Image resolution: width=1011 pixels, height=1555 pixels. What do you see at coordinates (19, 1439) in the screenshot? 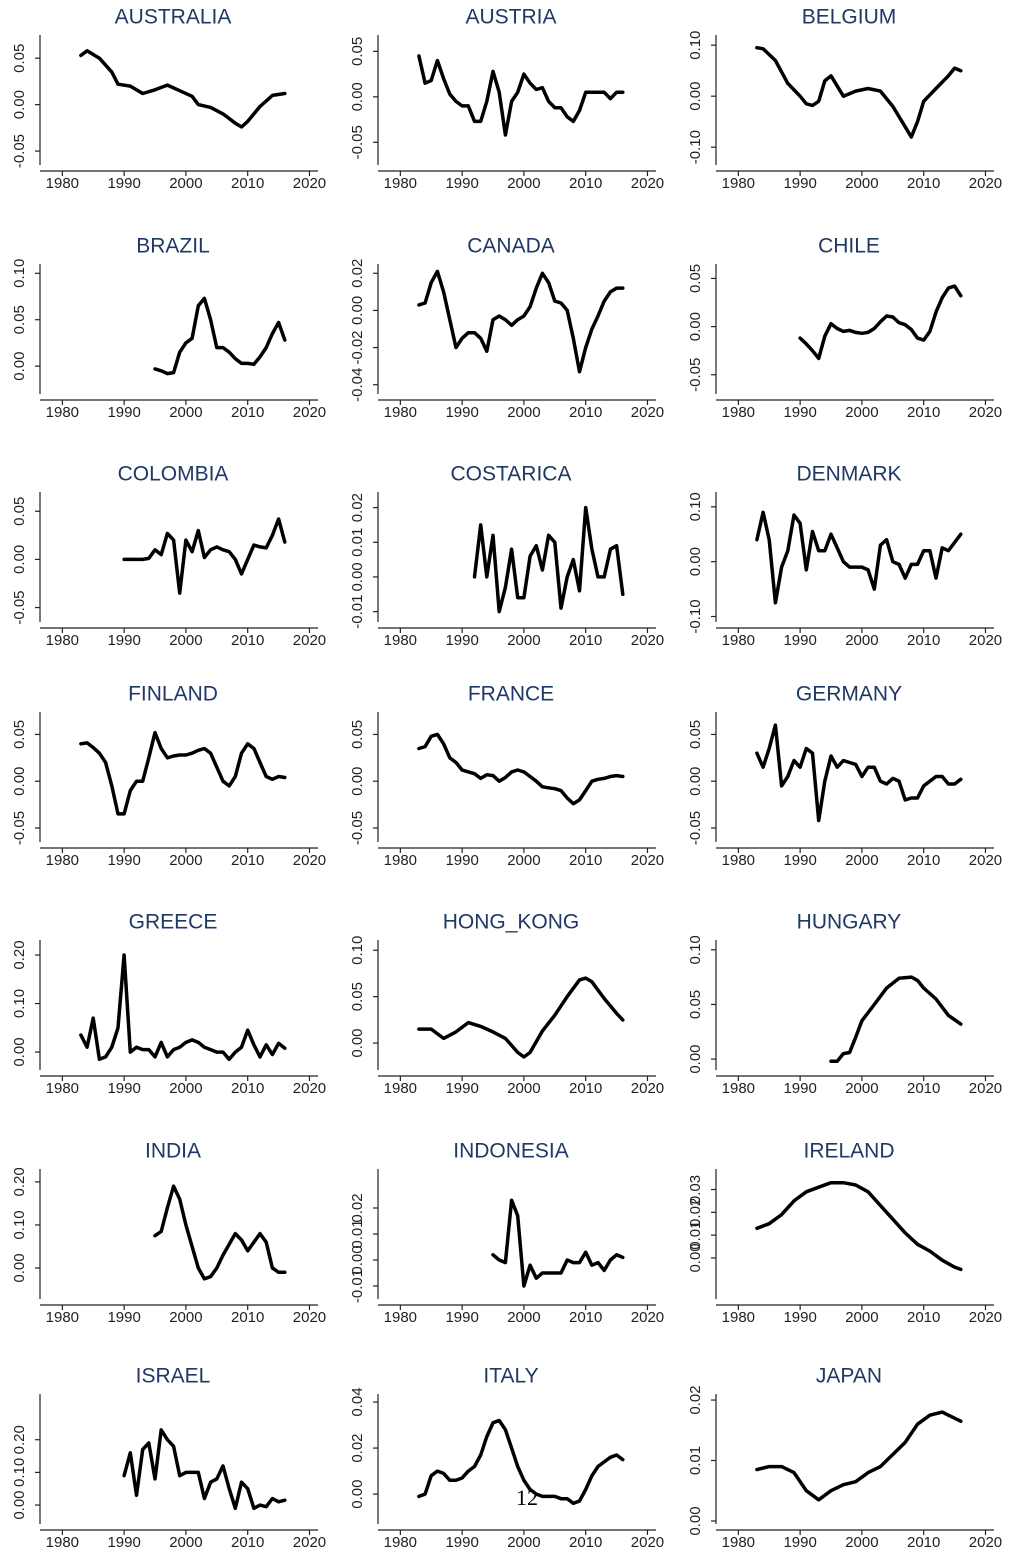
I see `y-tick-label: 0.20` at bounding box center [19, 1439].